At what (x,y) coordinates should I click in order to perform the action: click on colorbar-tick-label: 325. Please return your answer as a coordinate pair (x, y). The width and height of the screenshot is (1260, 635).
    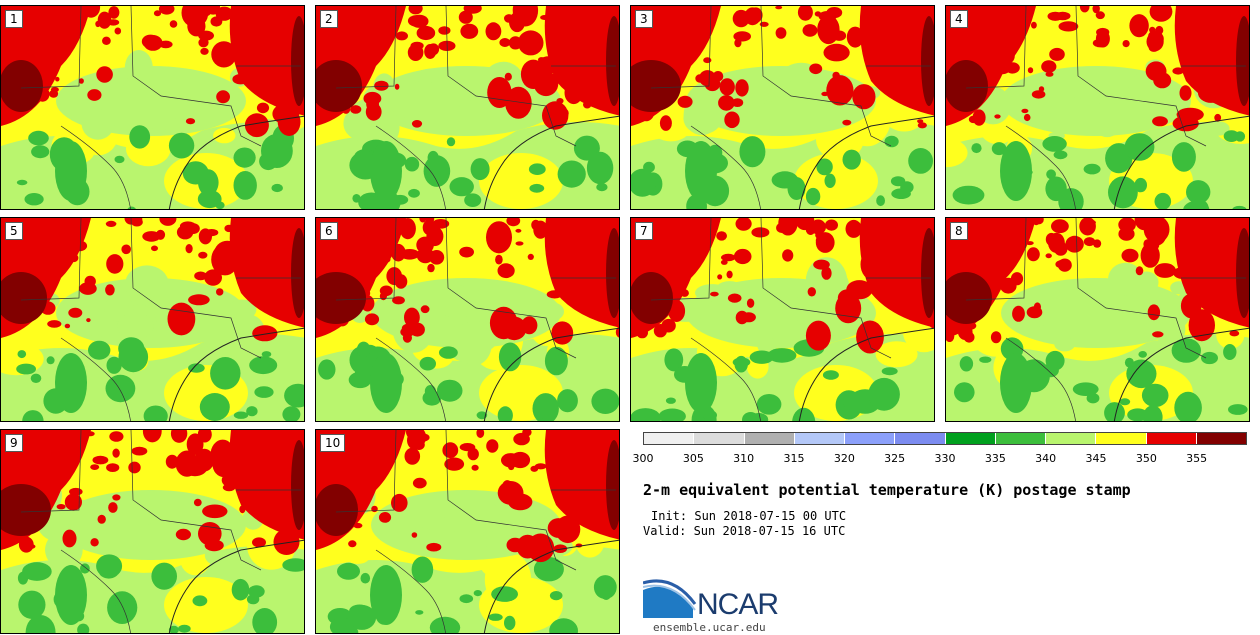
    Looking at the image, I should click on (895, 458).